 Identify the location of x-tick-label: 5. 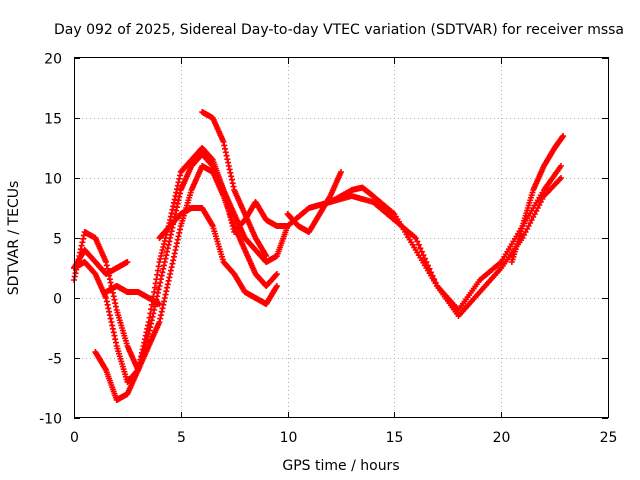
(181, 438).